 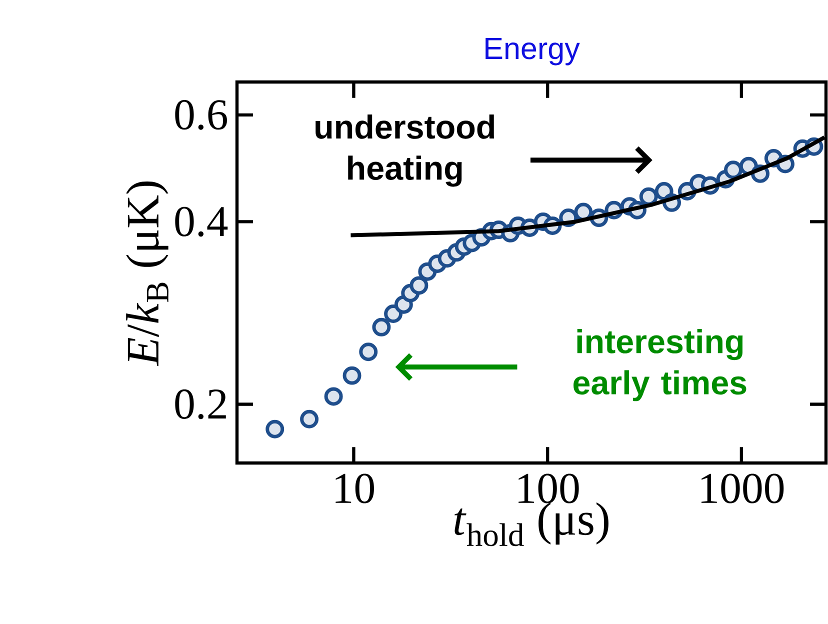 I want to click on y-tick-label: 0.6, so click(x=201, y=115).